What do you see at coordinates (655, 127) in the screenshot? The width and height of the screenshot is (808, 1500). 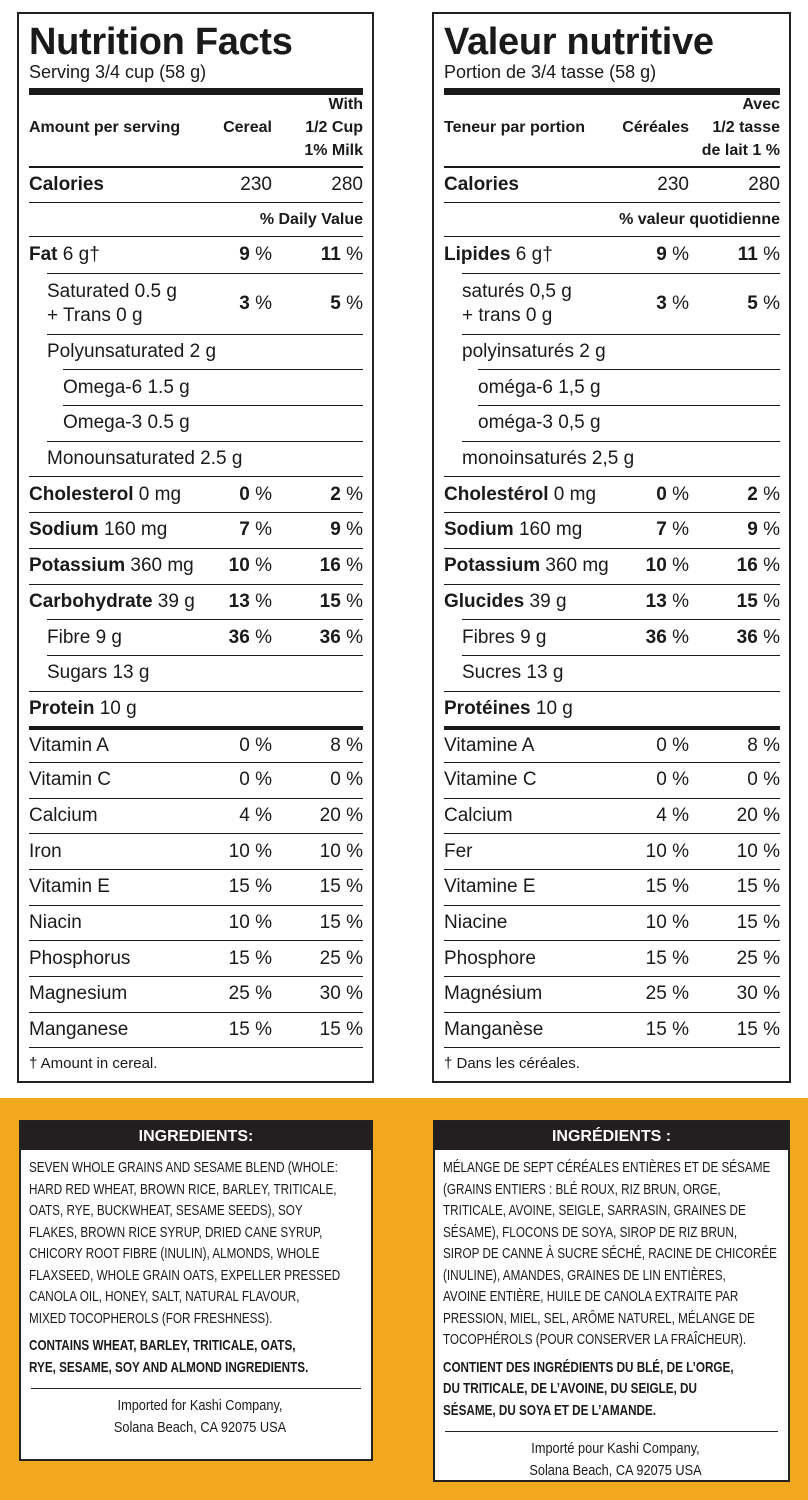 I see `cereal-column-label: Céréales` at bounding box center [655, 127].